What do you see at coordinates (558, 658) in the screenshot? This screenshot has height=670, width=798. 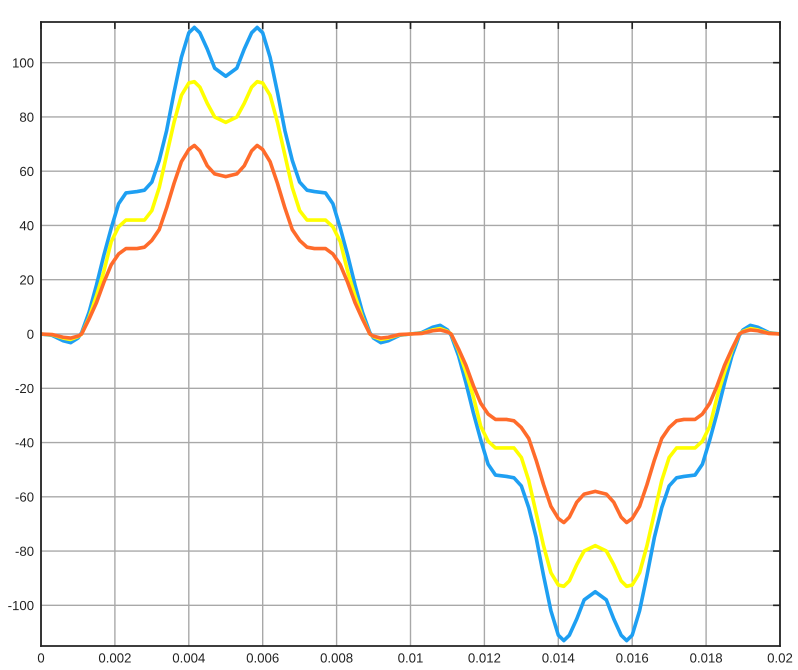 I see `x-tick-label: 0.014` at bounding box center [558, 658].